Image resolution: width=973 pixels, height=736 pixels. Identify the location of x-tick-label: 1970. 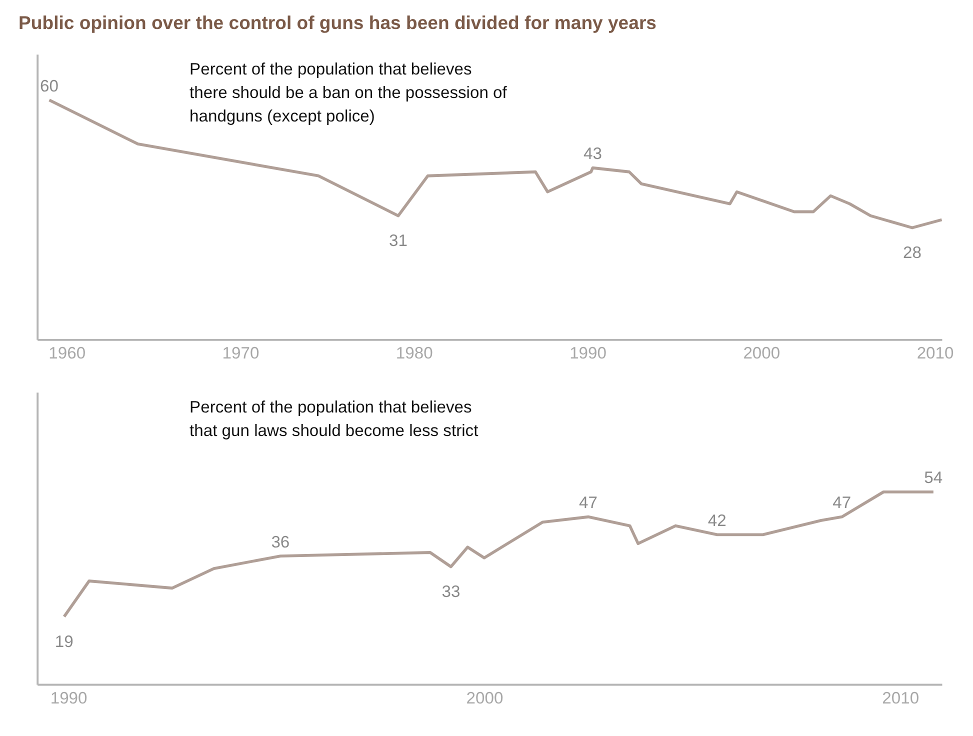
(241, 352).